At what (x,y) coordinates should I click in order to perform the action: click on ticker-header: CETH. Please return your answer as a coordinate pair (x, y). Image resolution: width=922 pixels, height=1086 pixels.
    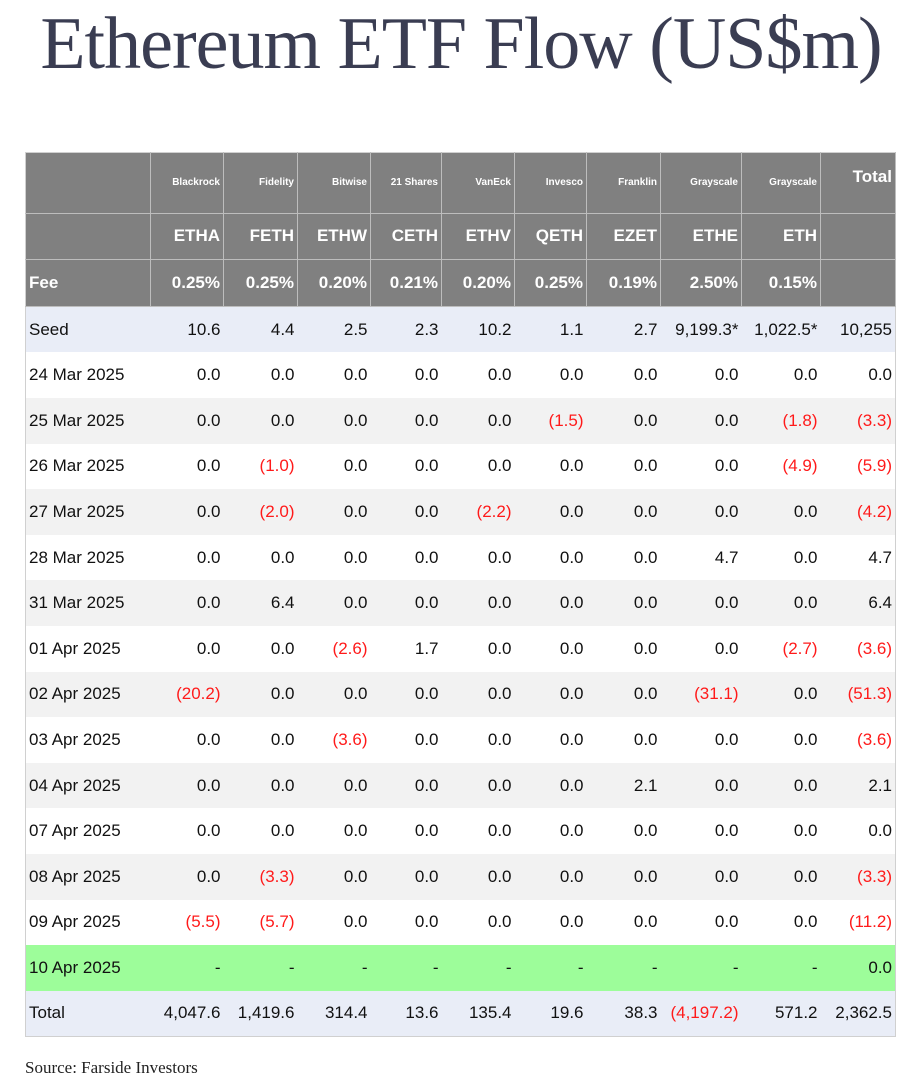
    Looking at the image, I should click on (406, 237).